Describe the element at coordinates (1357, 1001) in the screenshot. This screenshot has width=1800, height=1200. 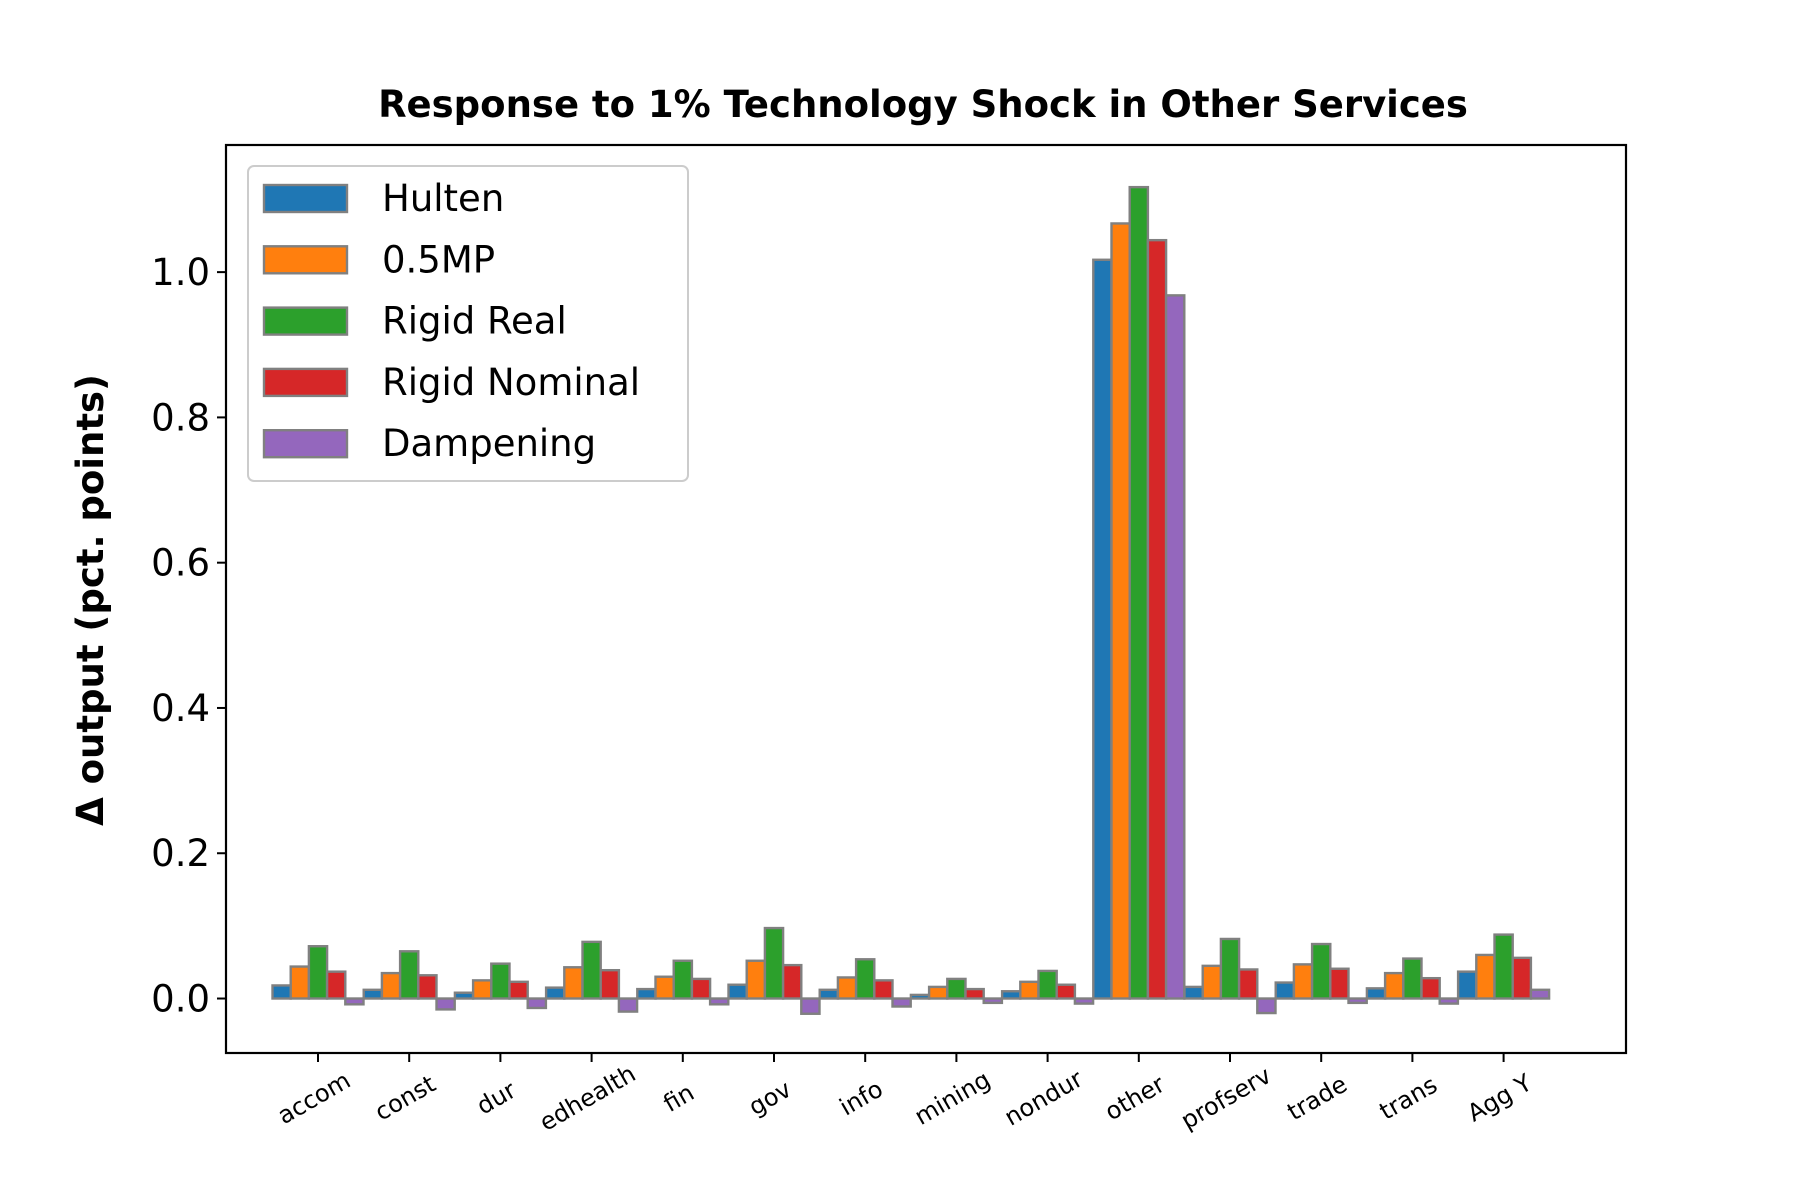
I see `bar-dampening-trade` at that location.